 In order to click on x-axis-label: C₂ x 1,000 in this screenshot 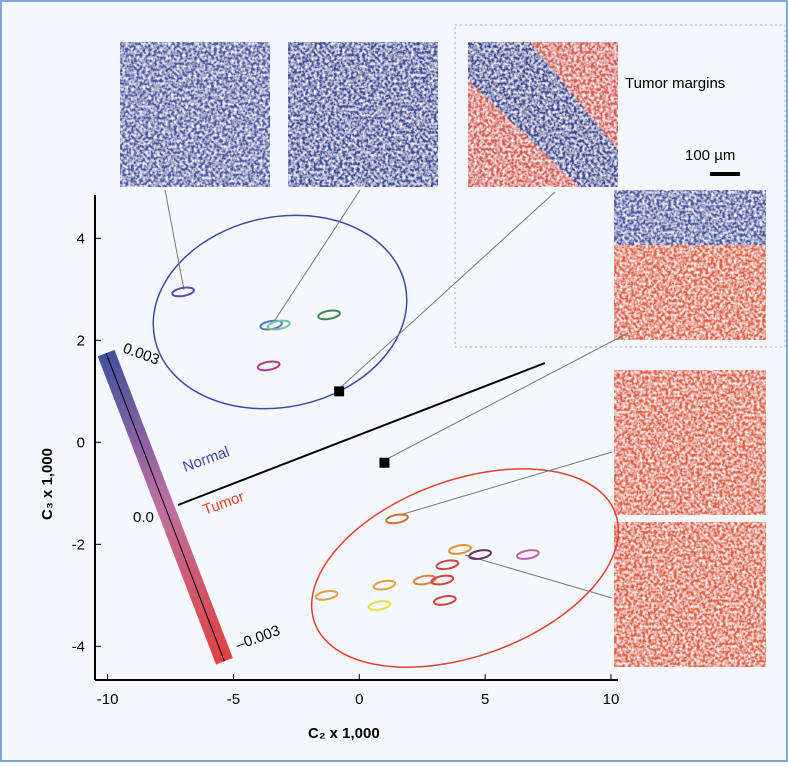, I will do `click(344, 733)`.